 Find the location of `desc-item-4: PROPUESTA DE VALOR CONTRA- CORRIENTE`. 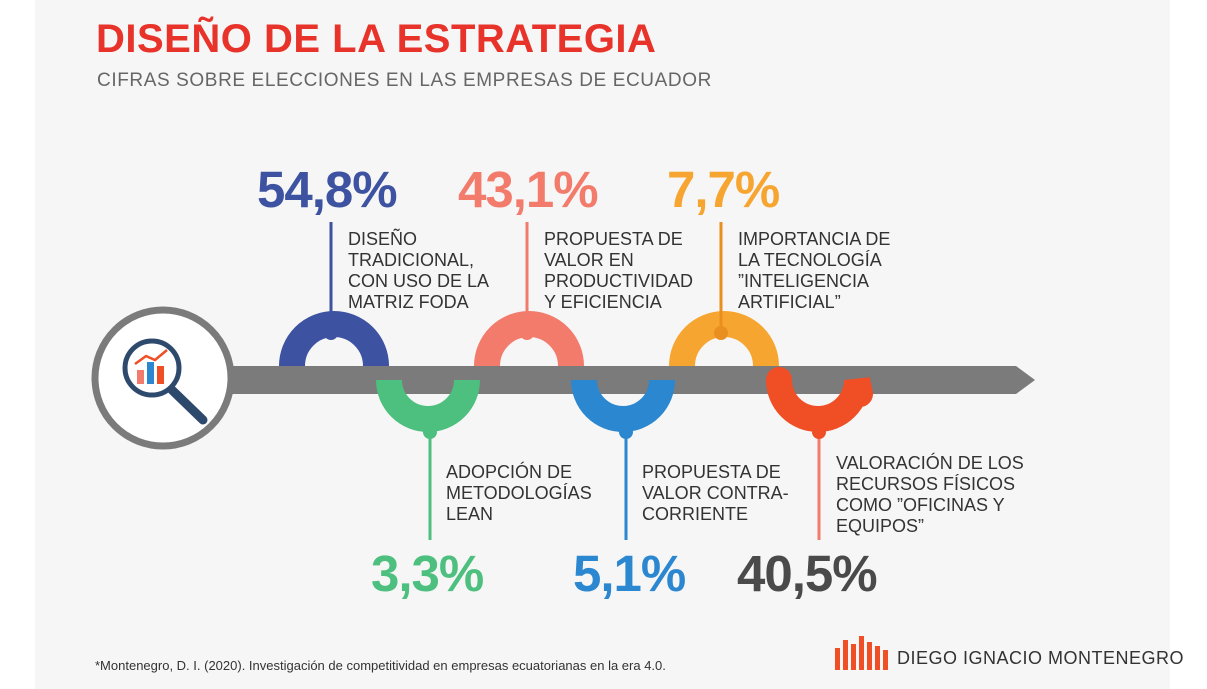

desc-item-4: PROPUESTA DE VALOR CONTRA- CORRIENTE is located at coordinates (715, 493).